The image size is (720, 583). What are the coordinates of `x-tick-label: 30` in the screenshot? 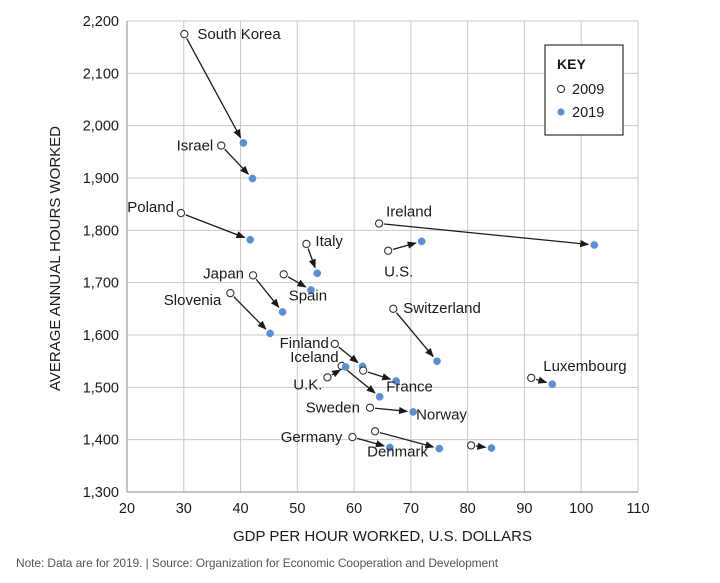 It's located at (184, 509).